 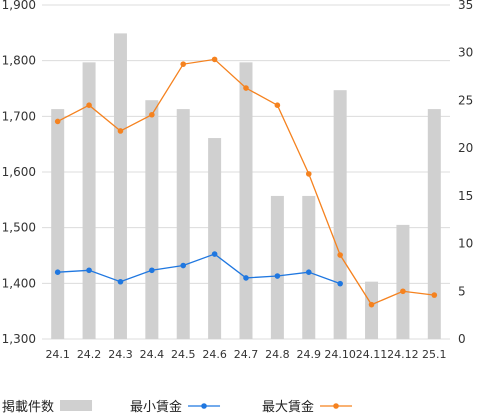 What do you see at coordinates (277, 354) in the screenshot?
I see `x-tick-label: 24.8` at bounding box center [277, 354].